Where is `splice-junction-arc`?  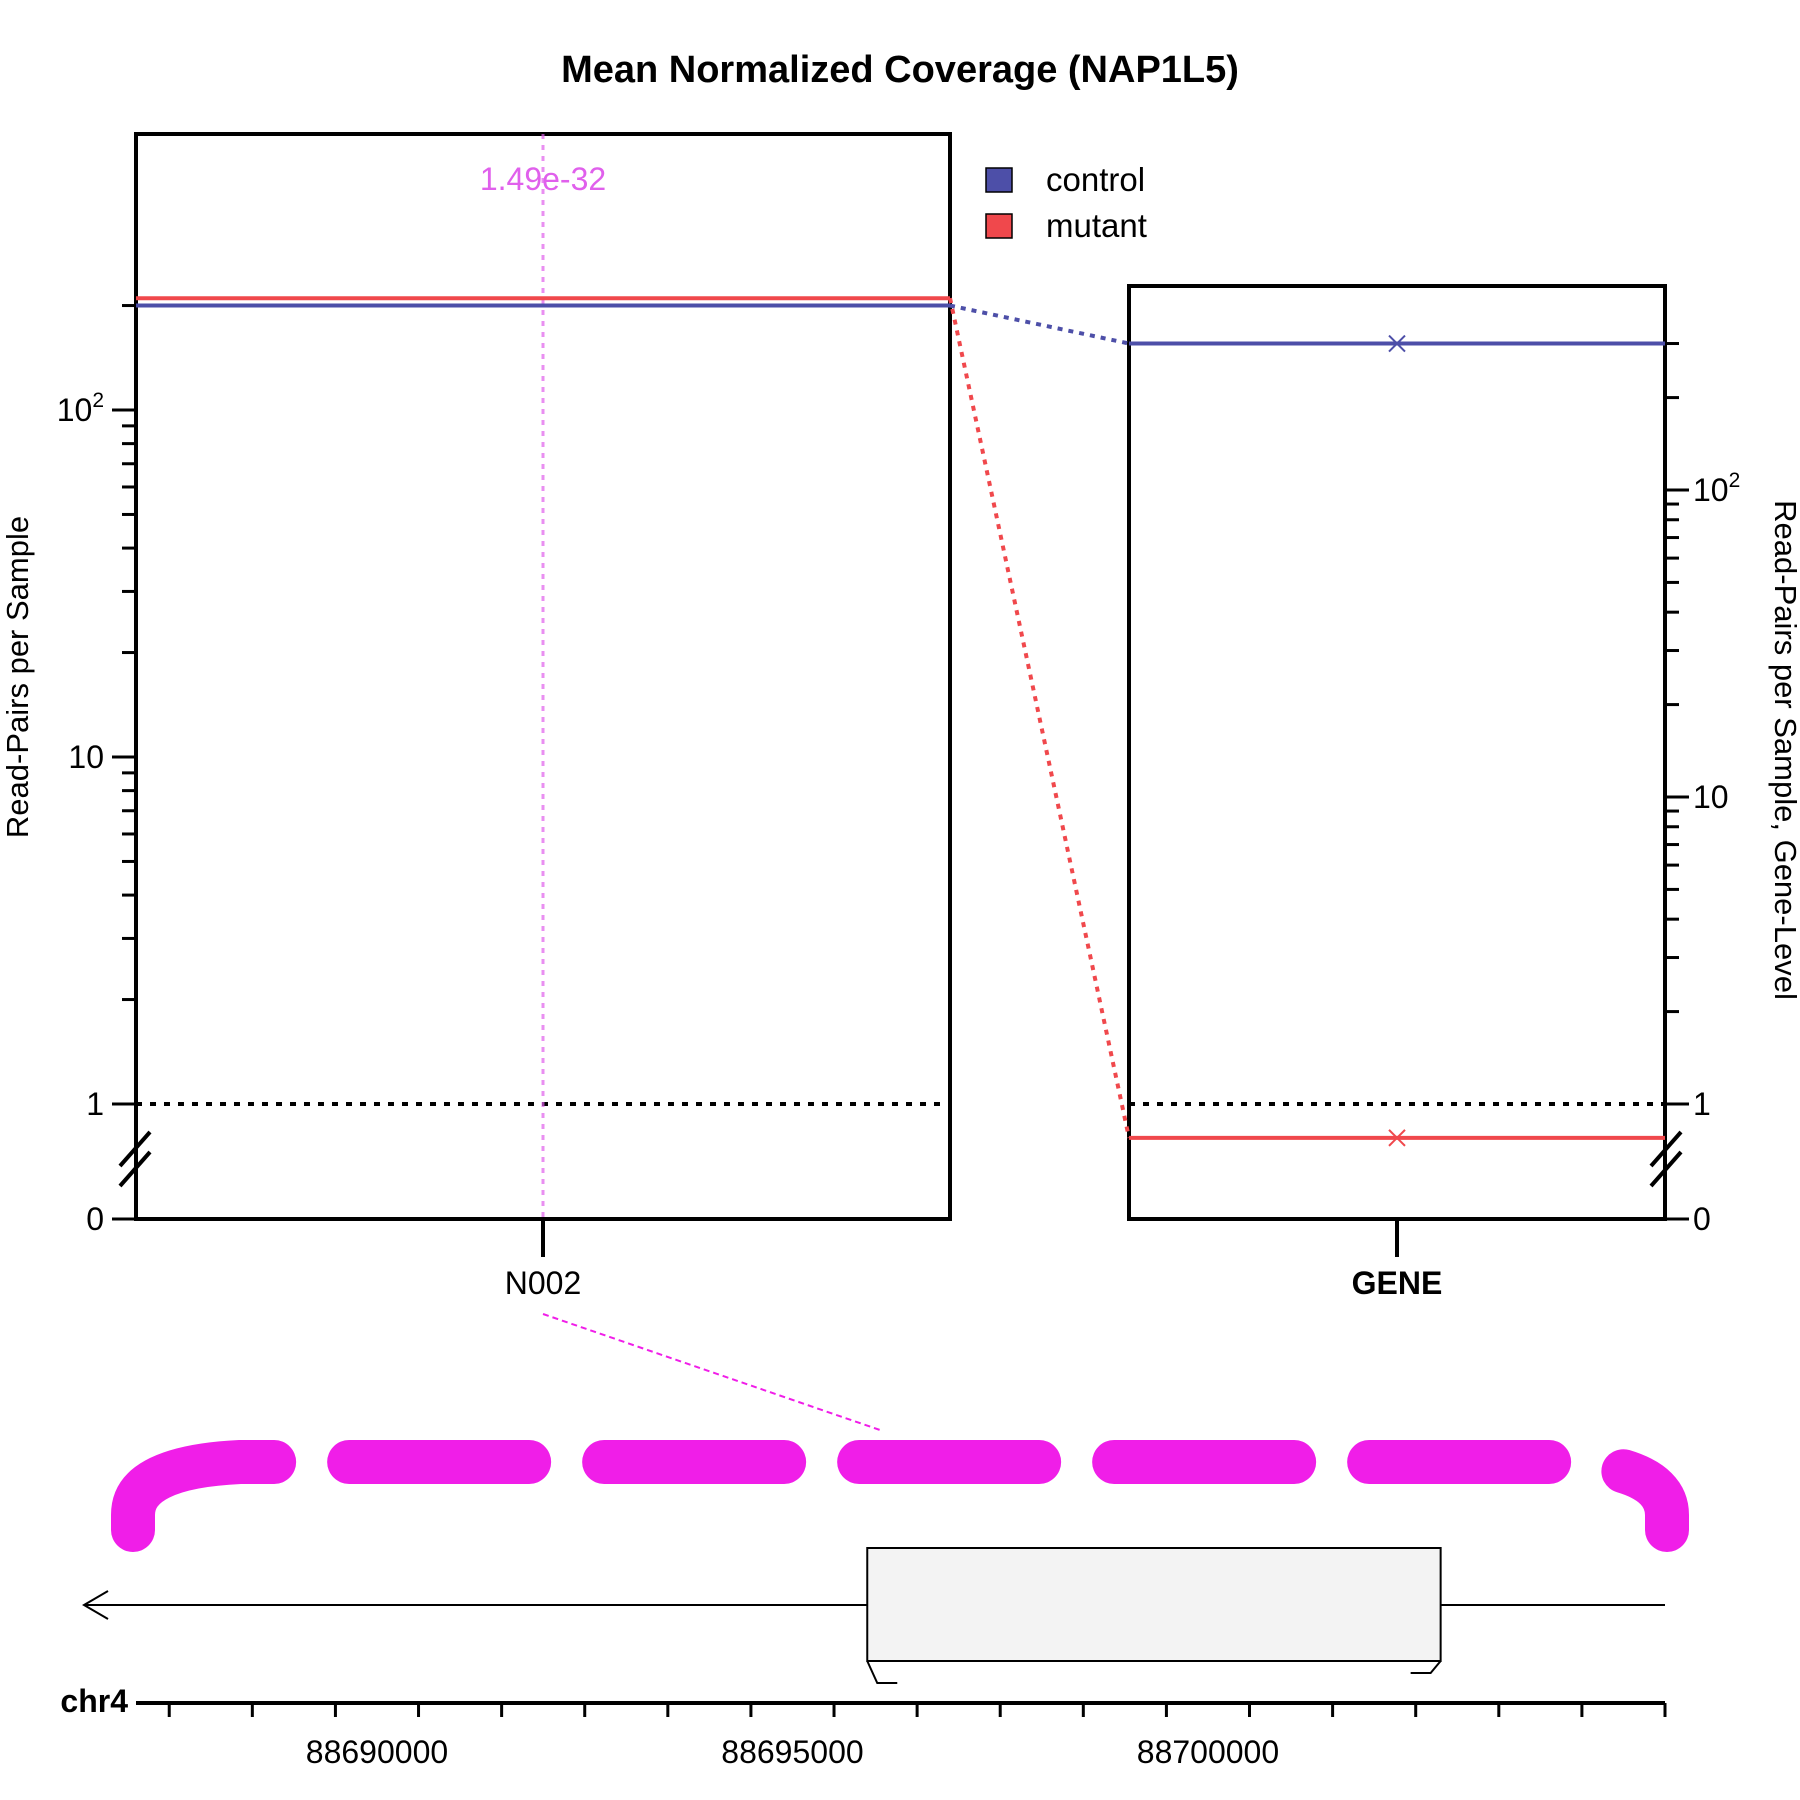
splice-junction-arc is located at coordinates (900, 1496).